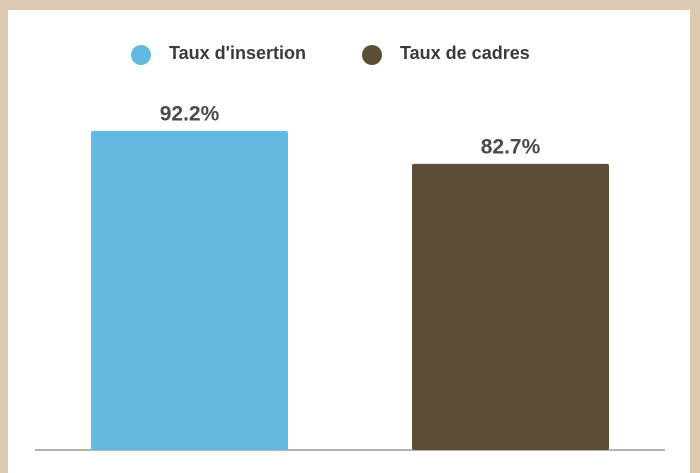 The height and width of the screenshot is (473, 700). I want to click on value-label: 82.7%, so click(511, 146).